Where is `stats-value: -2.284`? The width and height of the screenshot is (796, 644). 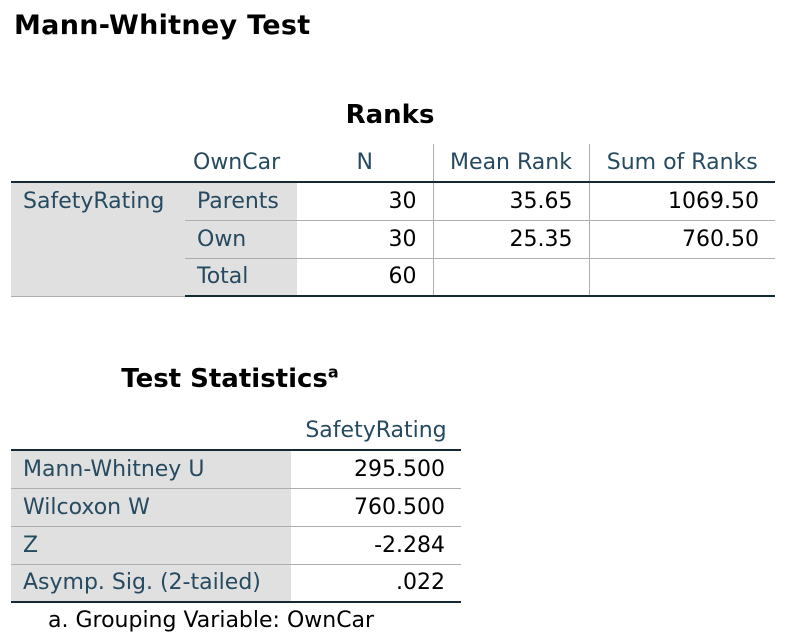
stats-value: -2.284 is located at coordinates (376, 545).